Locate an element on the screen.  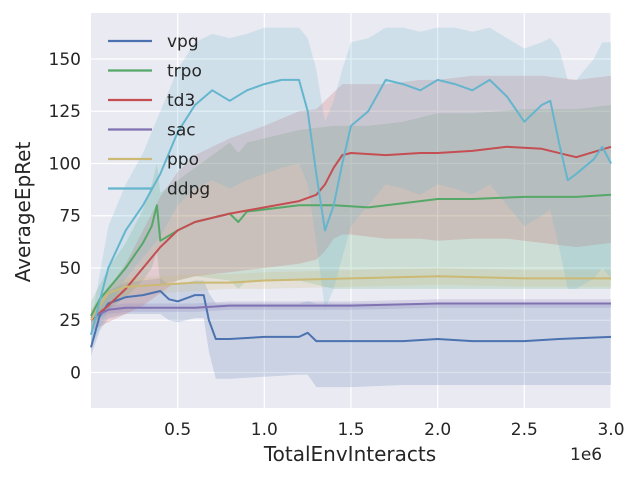
x-axis-label: TotalEnvInteracts is located at coordinates (349, 454).